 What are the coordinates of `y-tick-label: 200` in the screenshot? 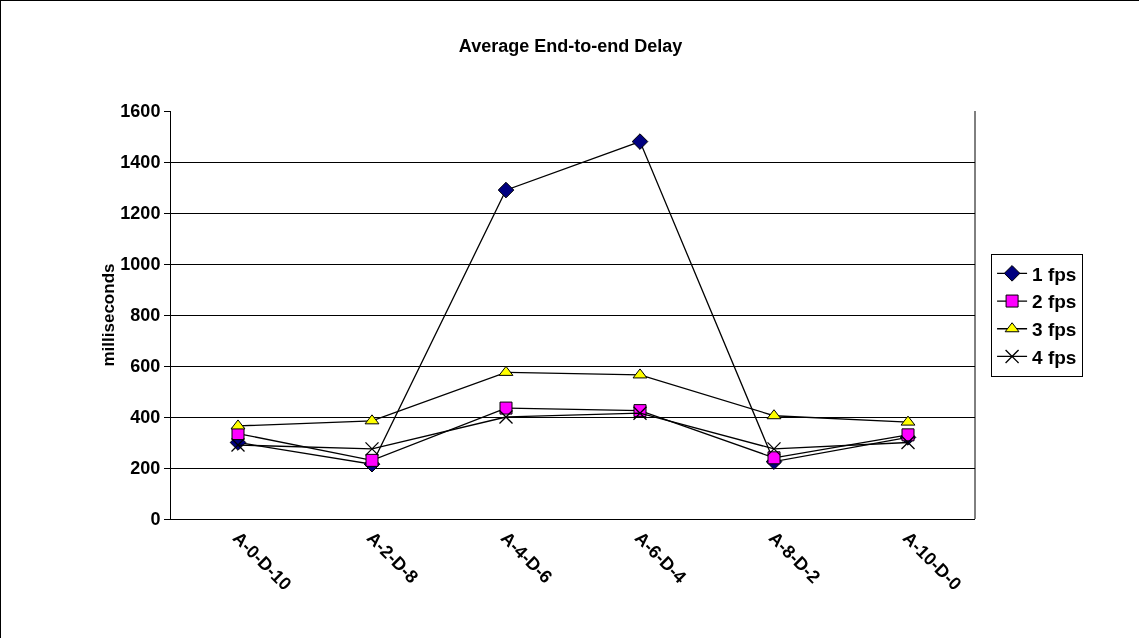 It's located at (145, 468).